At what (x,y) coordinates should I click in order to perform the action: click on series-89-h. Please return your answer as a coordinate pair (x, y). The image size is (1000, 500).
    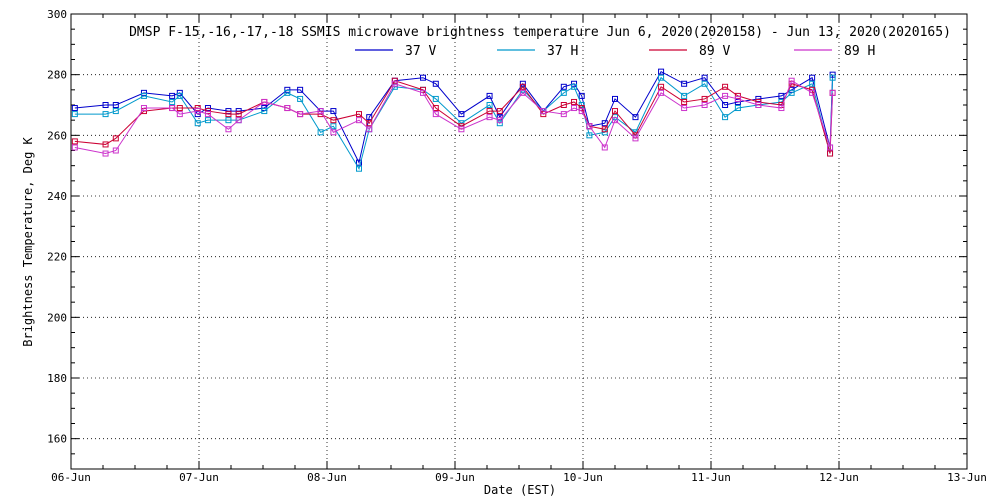
    Looking at the image, I should click on (453, 117).